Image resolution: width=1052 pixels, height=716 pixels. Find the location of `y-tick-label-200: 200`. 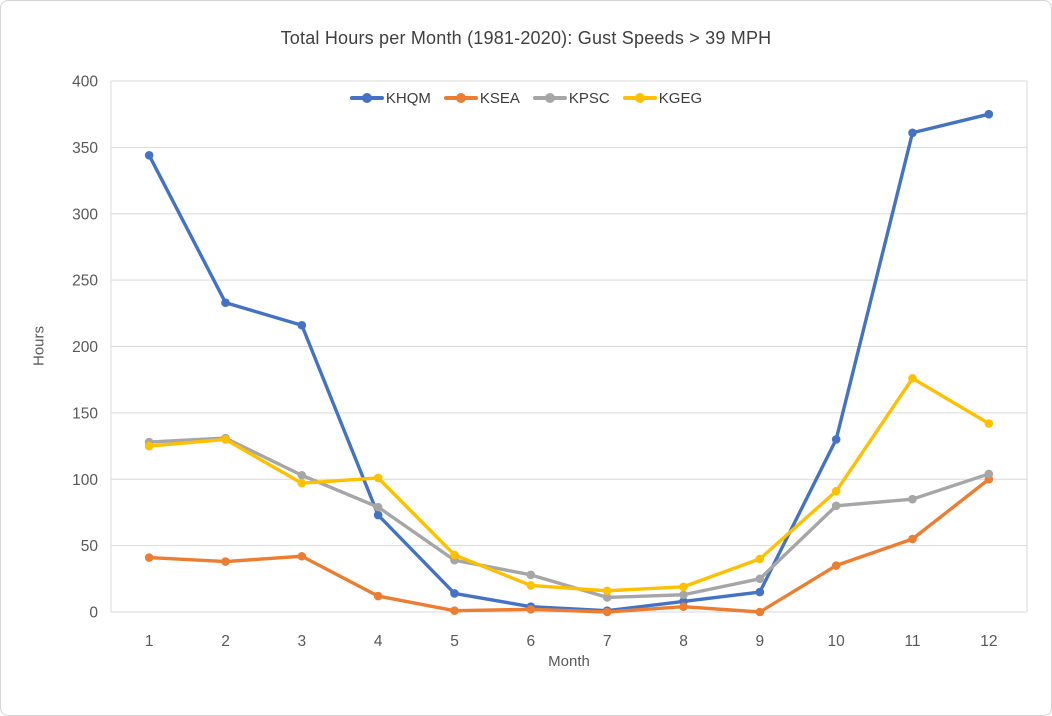

y-tick-label-200: 200 is located at coordinates (85, 347).